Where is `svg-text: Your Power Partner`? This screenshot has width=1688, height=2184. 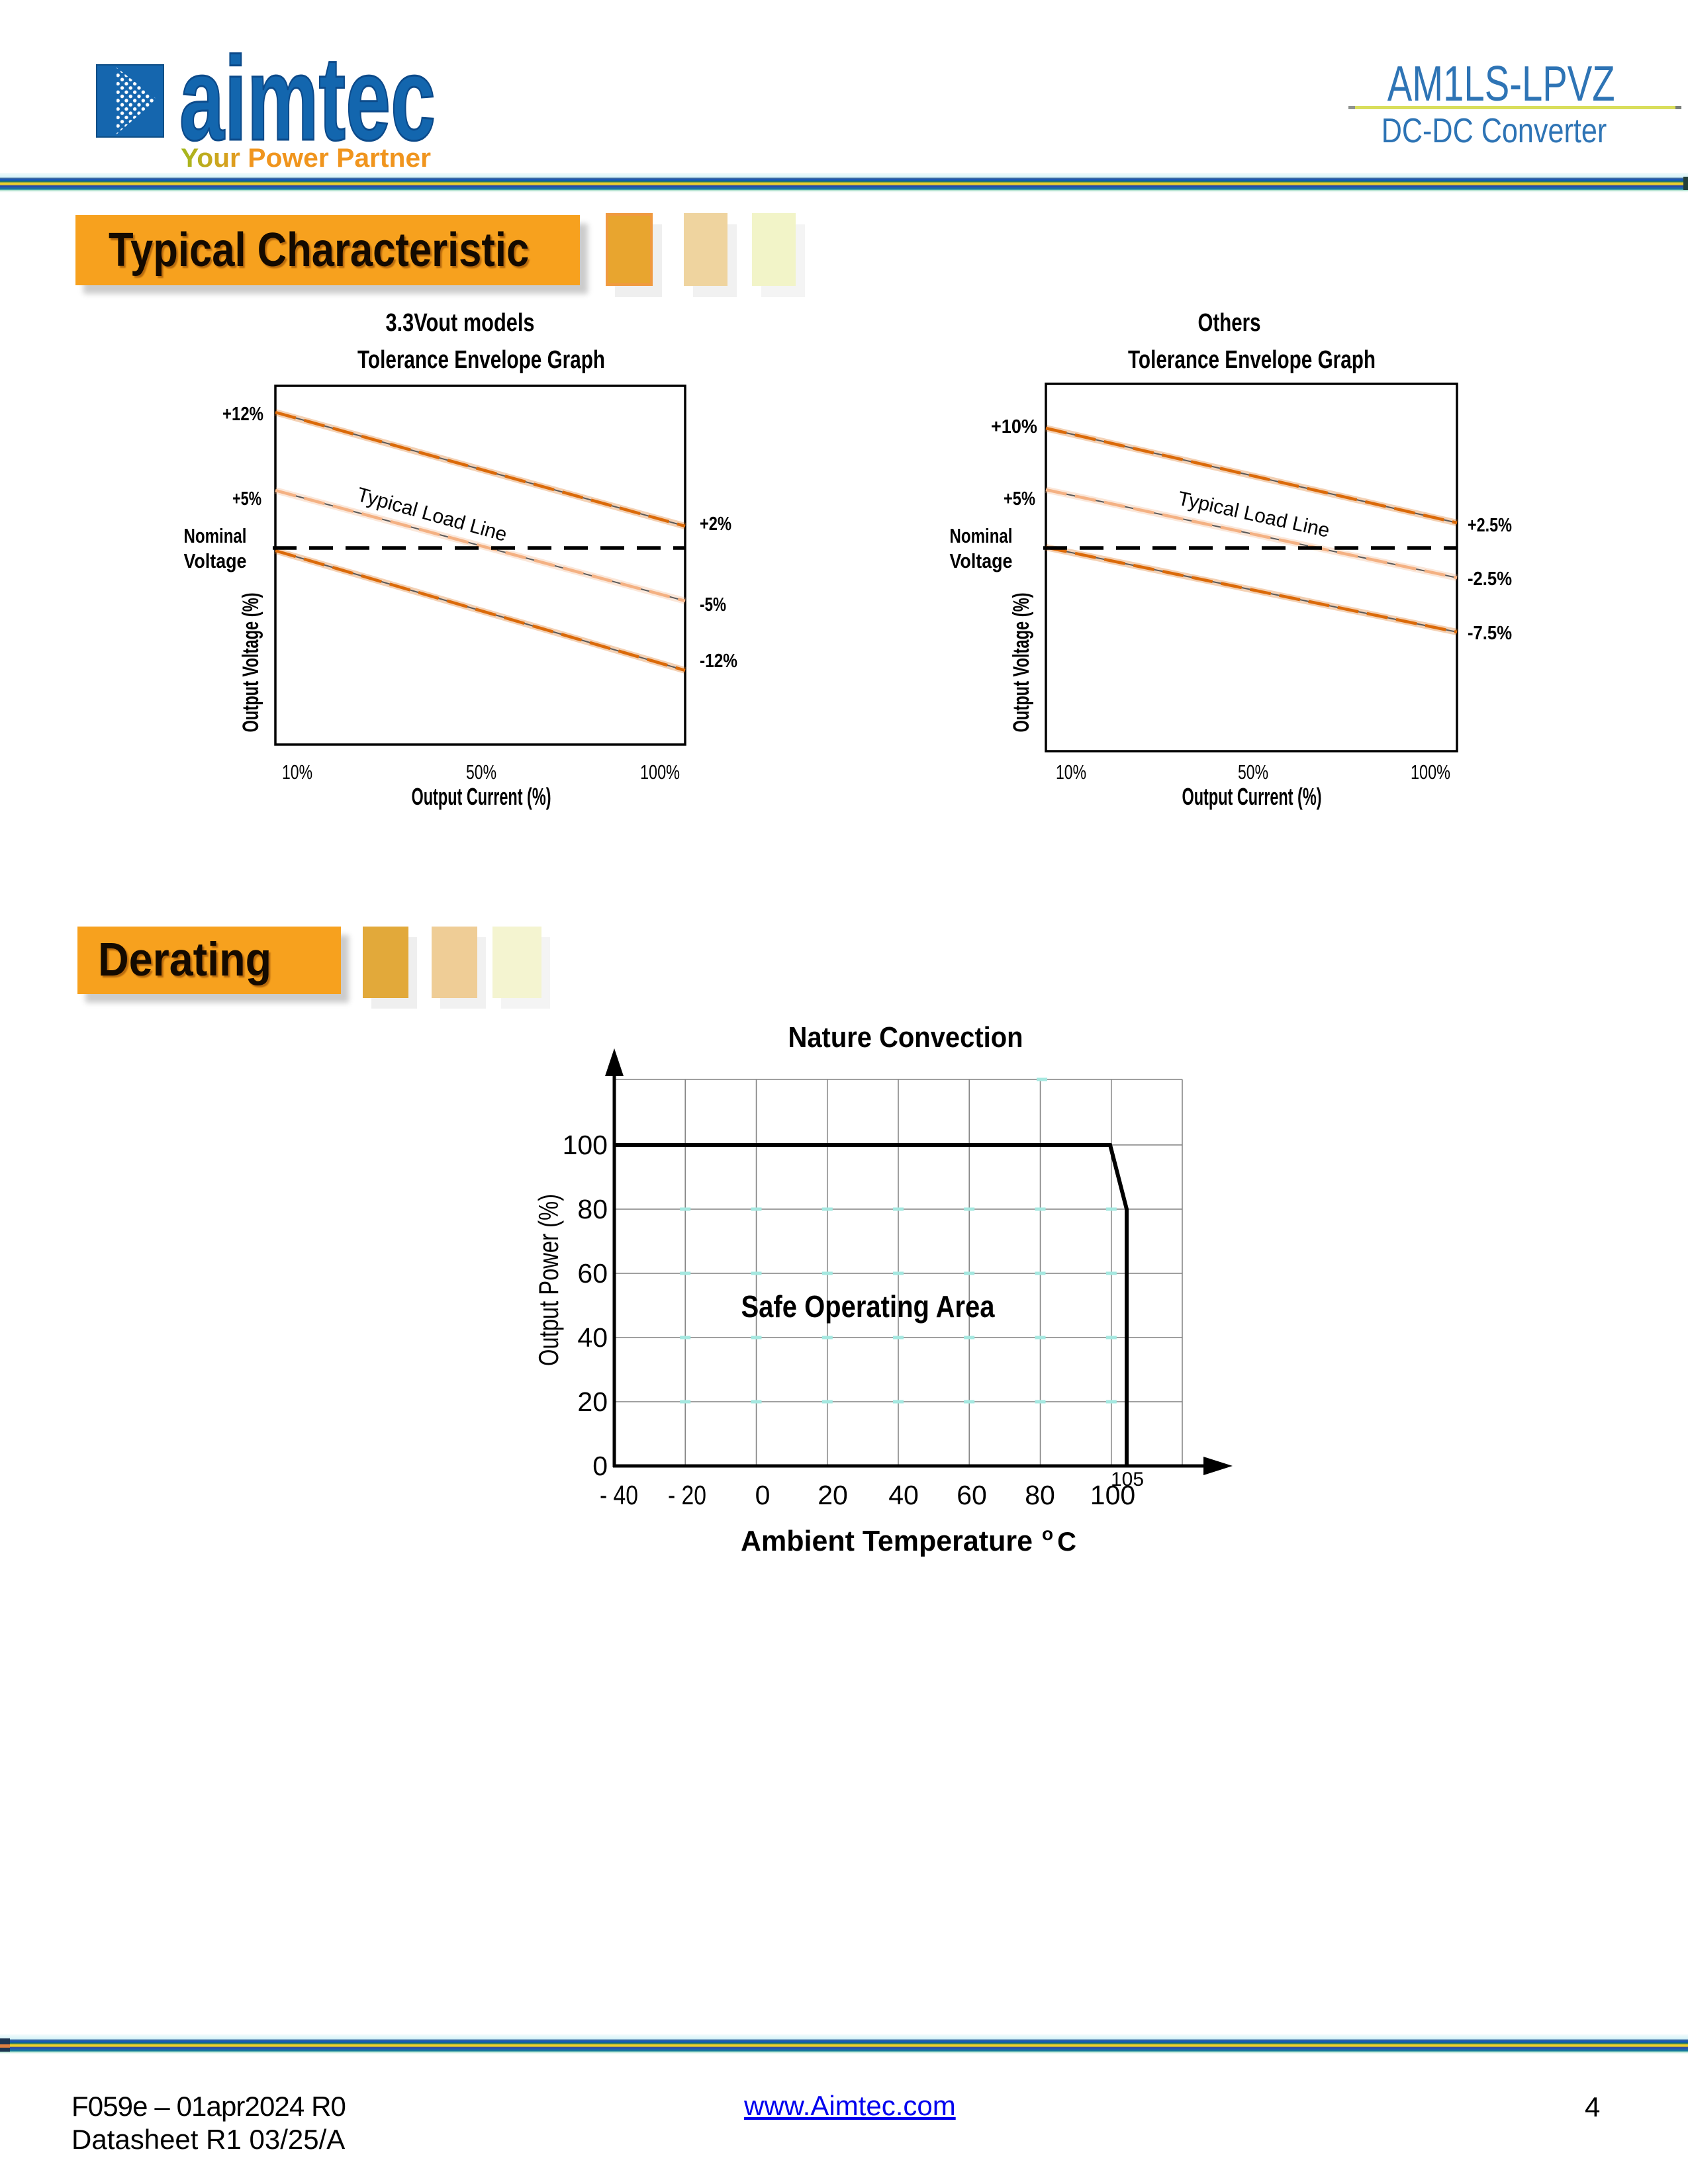
svg-text: Your Power Partner is located at coordinates (306, 159).